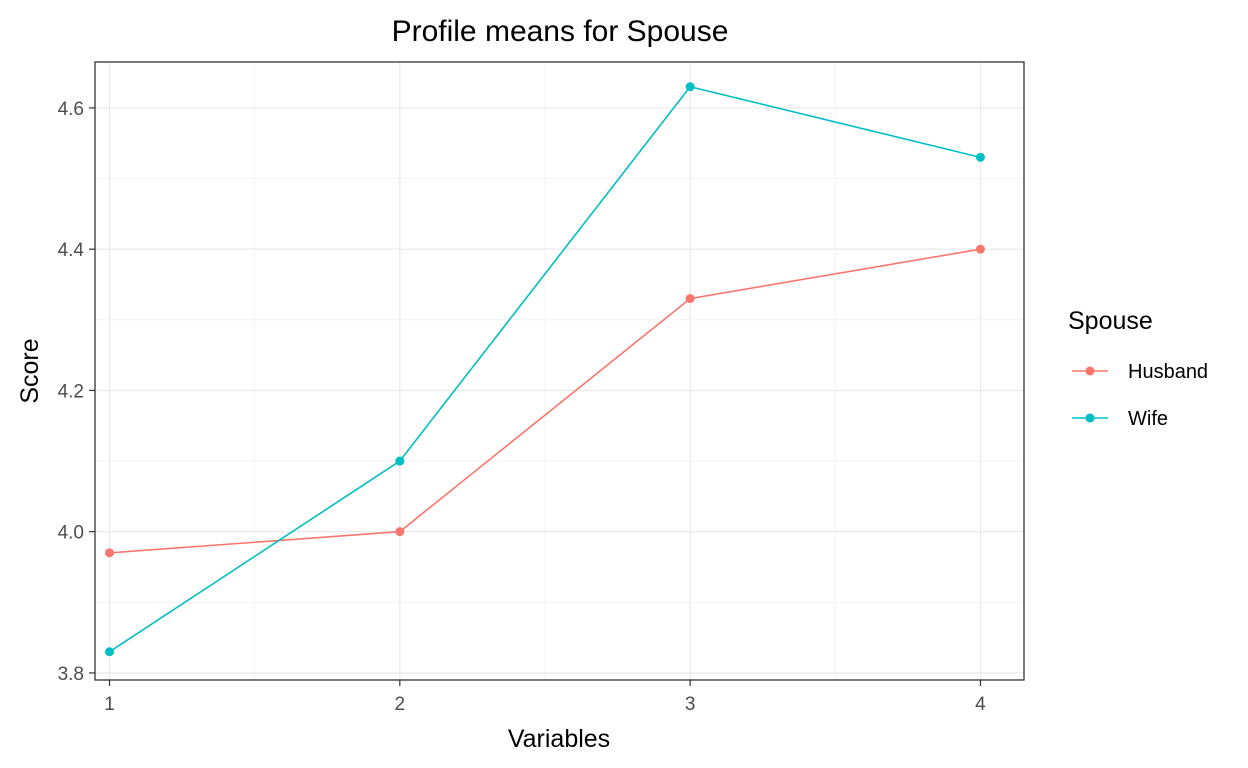 This screenshot has width=1248, height=768. Describe the element at coordinates (71, 250) in the screenshot. I see `y-tick-label: 4.4` at that location.